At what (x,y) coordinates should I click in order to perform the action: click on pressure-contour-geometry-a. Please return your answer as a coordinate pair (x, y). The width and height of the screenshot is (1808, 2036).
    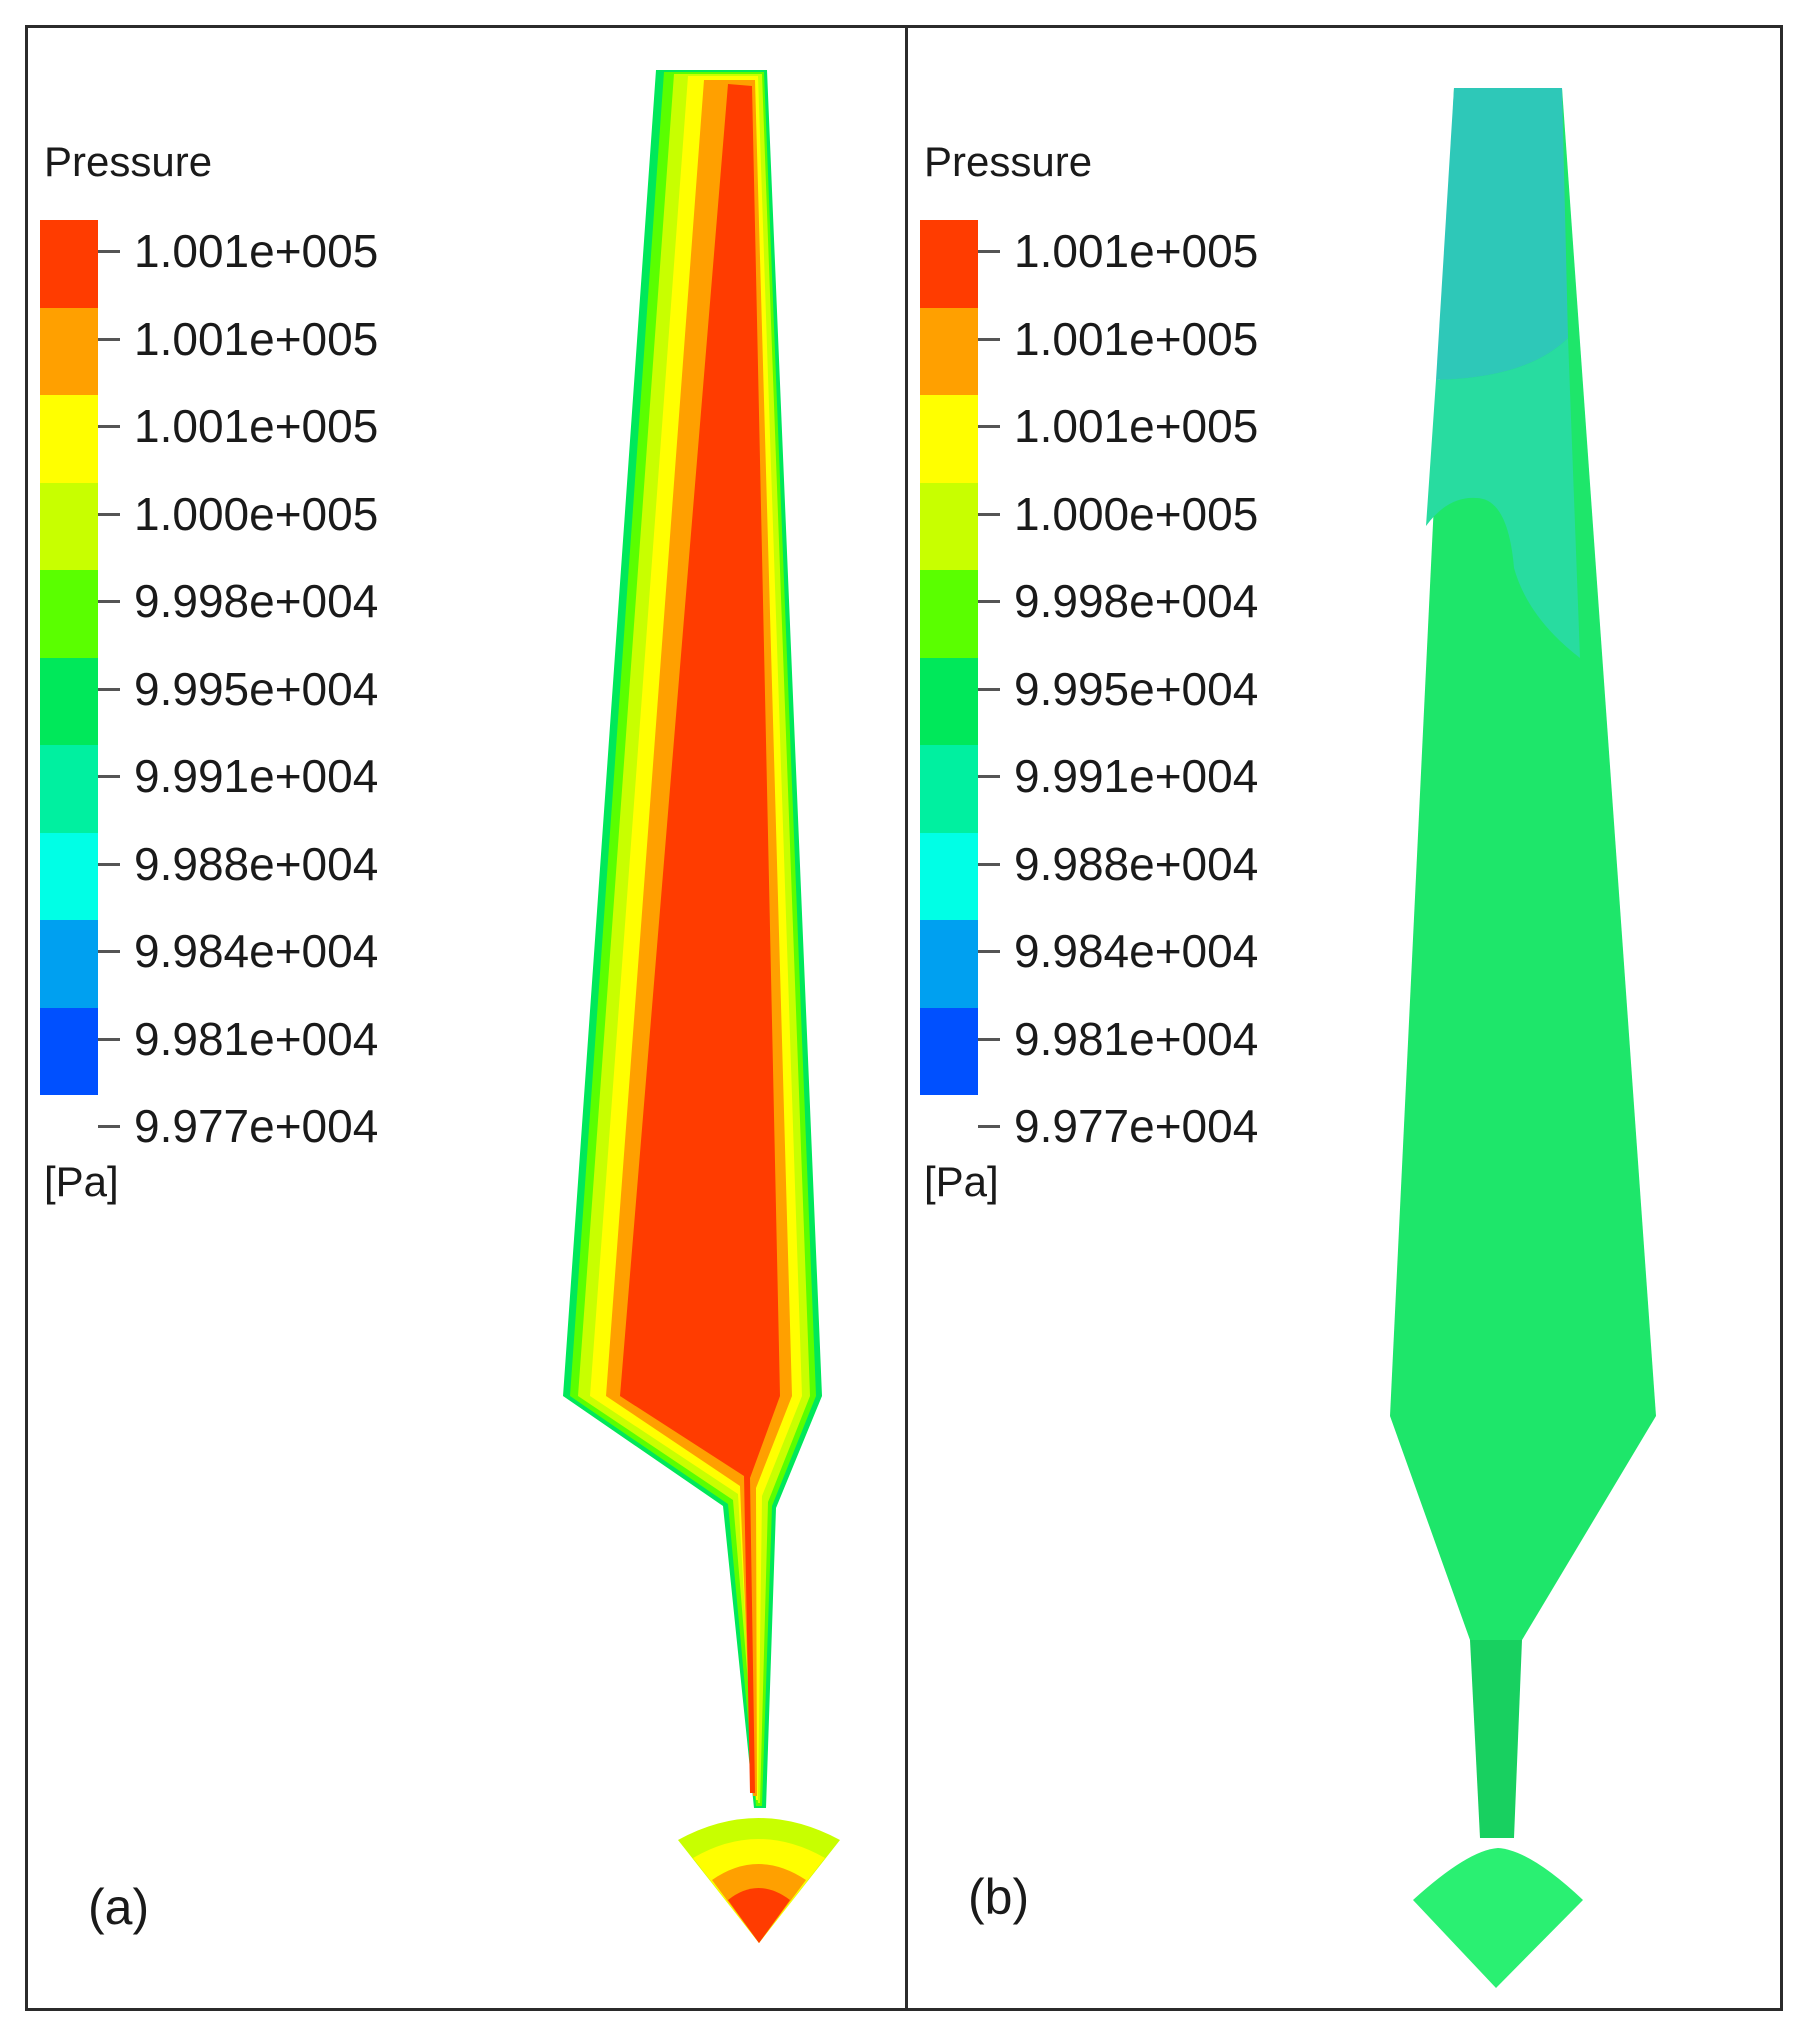
    Looking at the image, I should click on (701, 1006).